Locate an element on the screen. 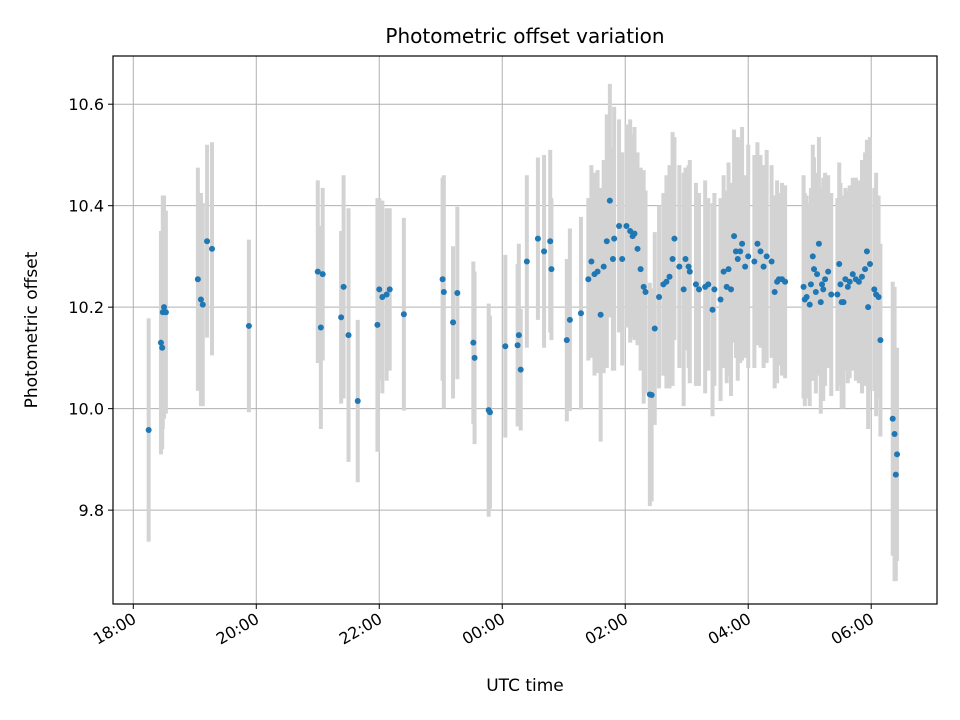 The image size is (960, 720). chart-title: Photometric offset variation is located at coordinates (524, 36).